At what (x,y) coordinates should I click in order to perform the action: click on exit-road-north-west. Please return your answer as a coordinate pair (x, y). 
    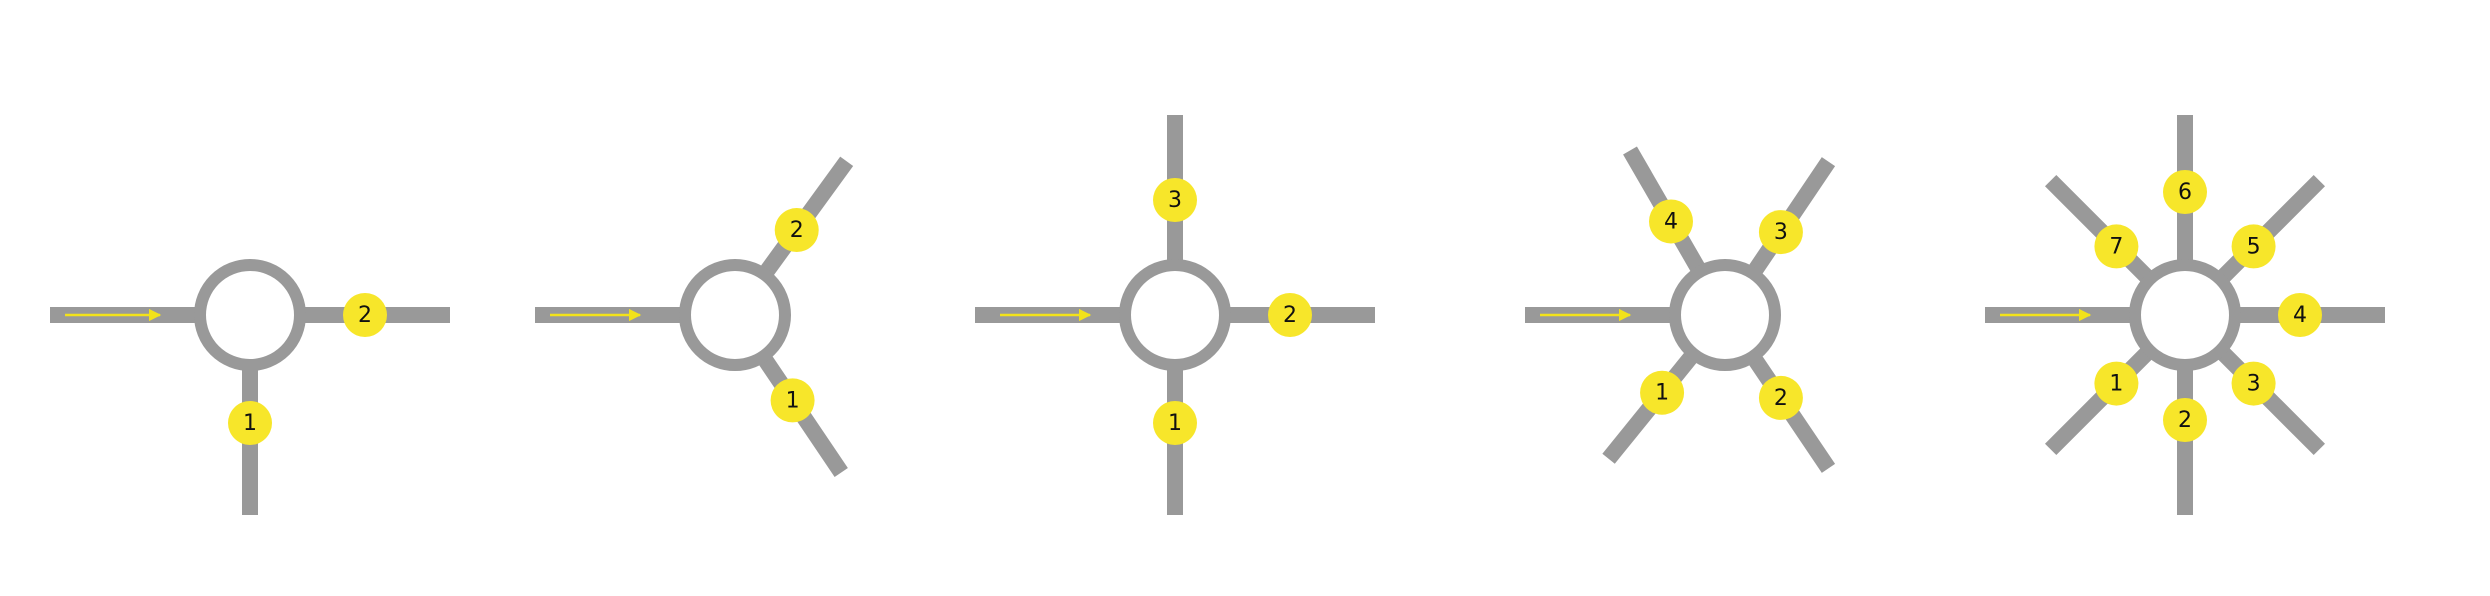
    Looking at the image, I should click on (2100, 230).